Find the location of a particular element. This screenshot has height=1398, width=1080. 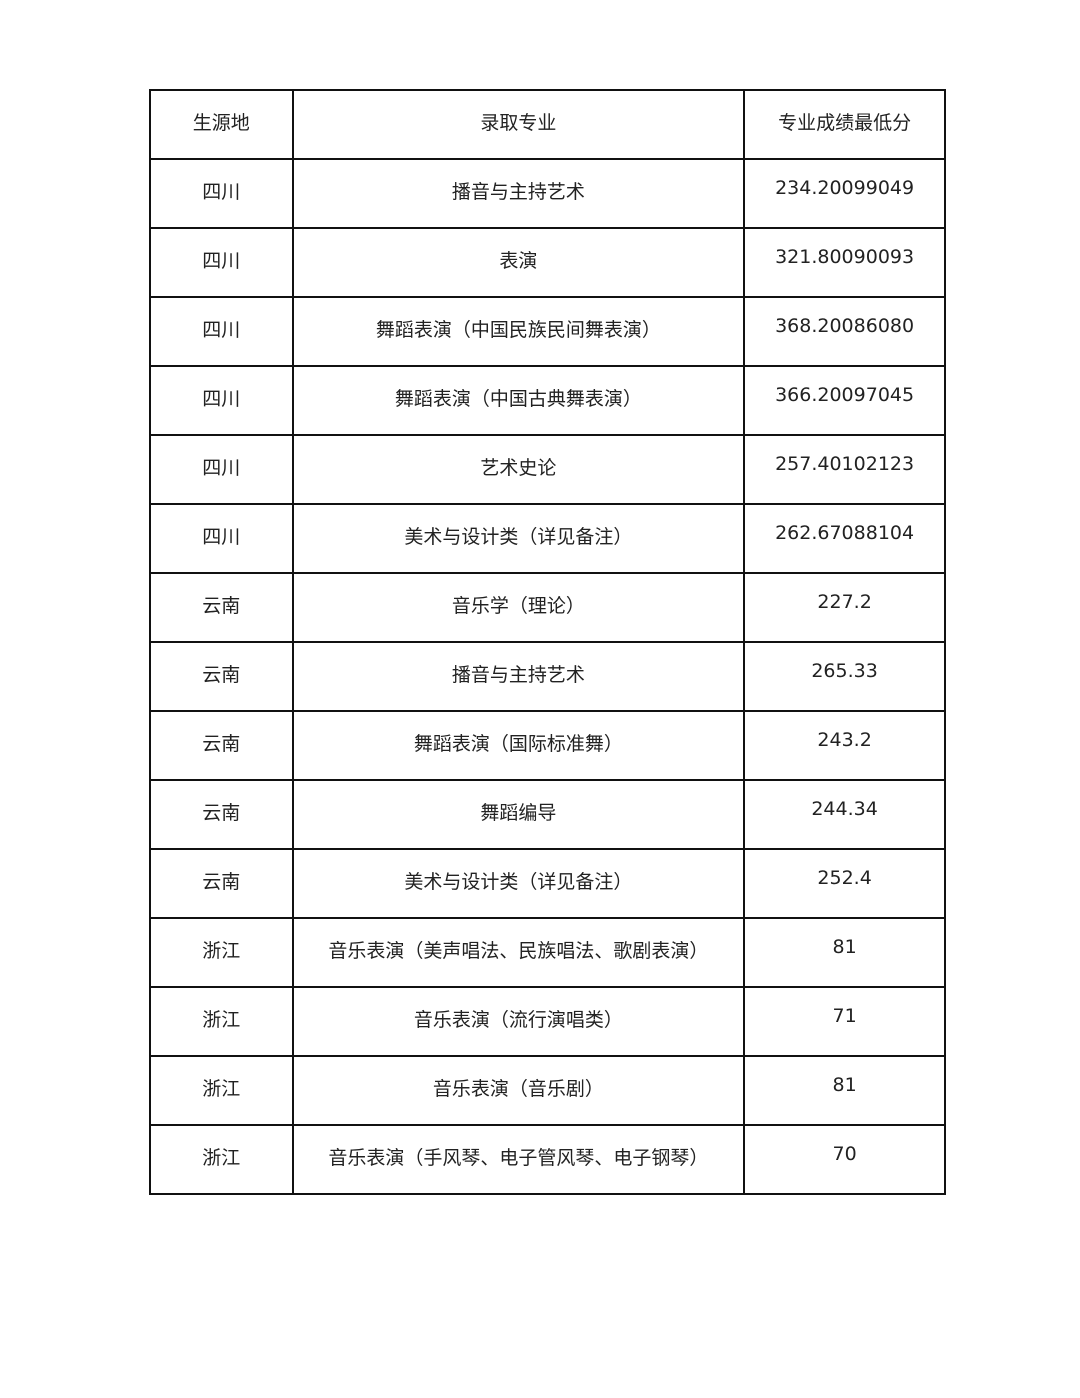

table-row: 浙江 音乐表演（手风琴、电子管风琴、电子钢琴） 70 is located at coordinates (547, 1159).